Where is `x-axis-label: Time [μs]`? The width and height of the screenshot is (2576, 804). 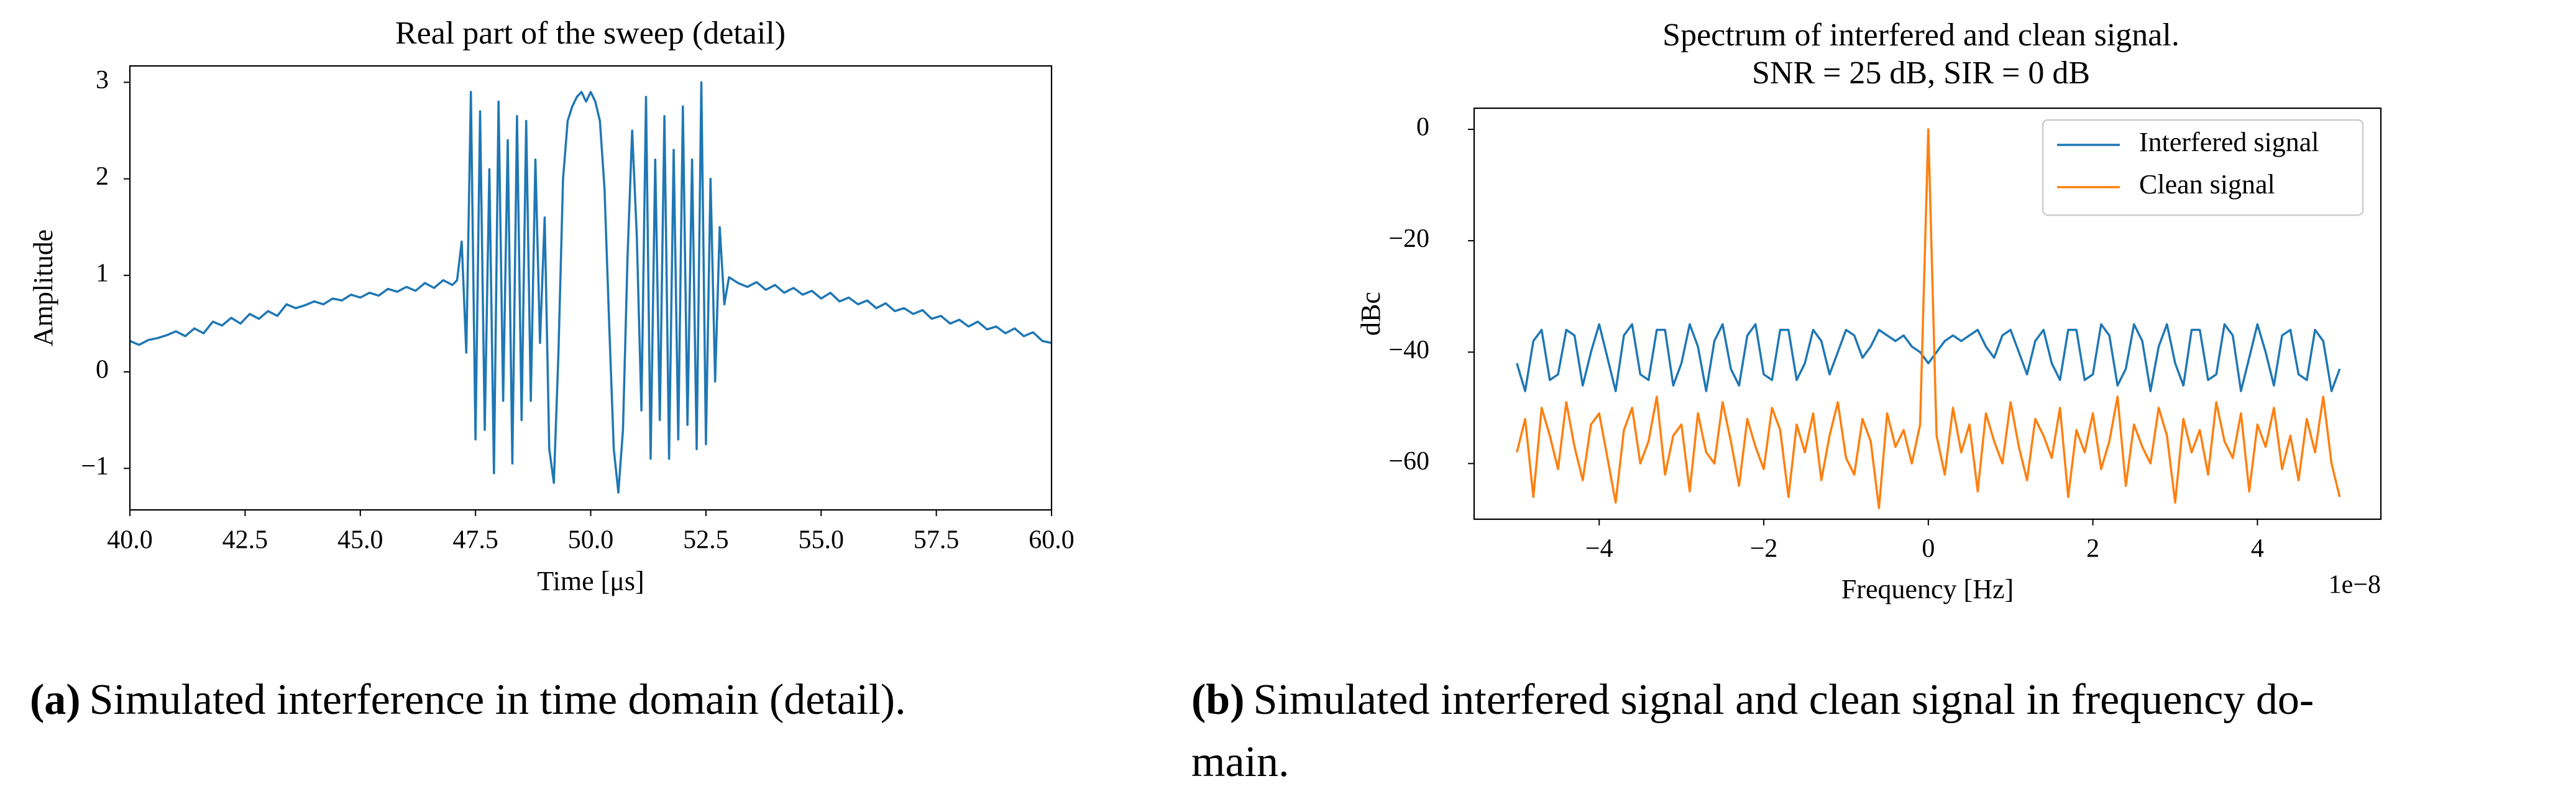 x-axis-label: Time [μs] is located at coordinates (590, 581).